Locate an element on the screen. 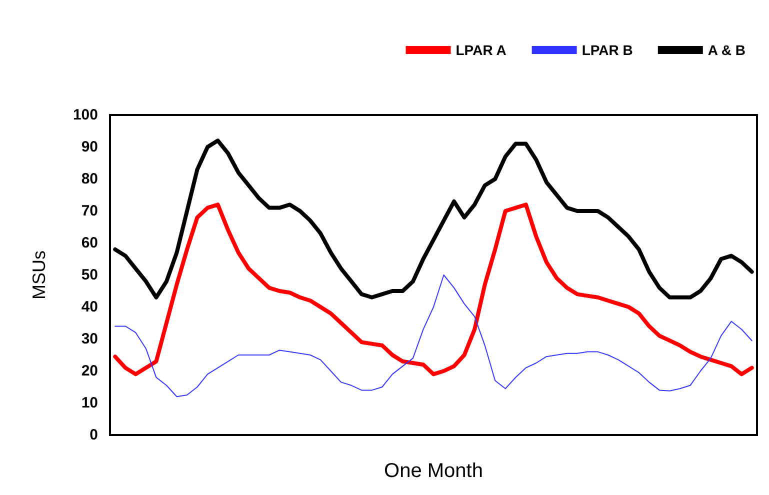 The width and height of the screenshot is (769, 495). y-tick-label: 50 is located at coordinates (89, 275).